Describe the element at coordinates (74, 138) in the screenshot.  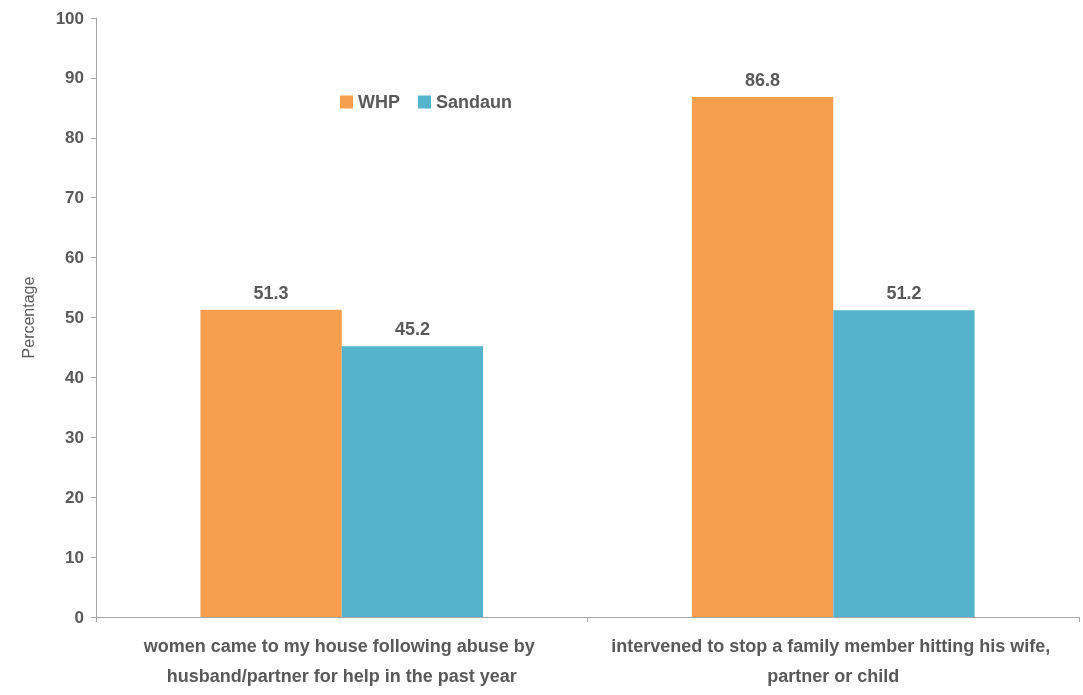
I see `y-tick-label: 80` at that location.